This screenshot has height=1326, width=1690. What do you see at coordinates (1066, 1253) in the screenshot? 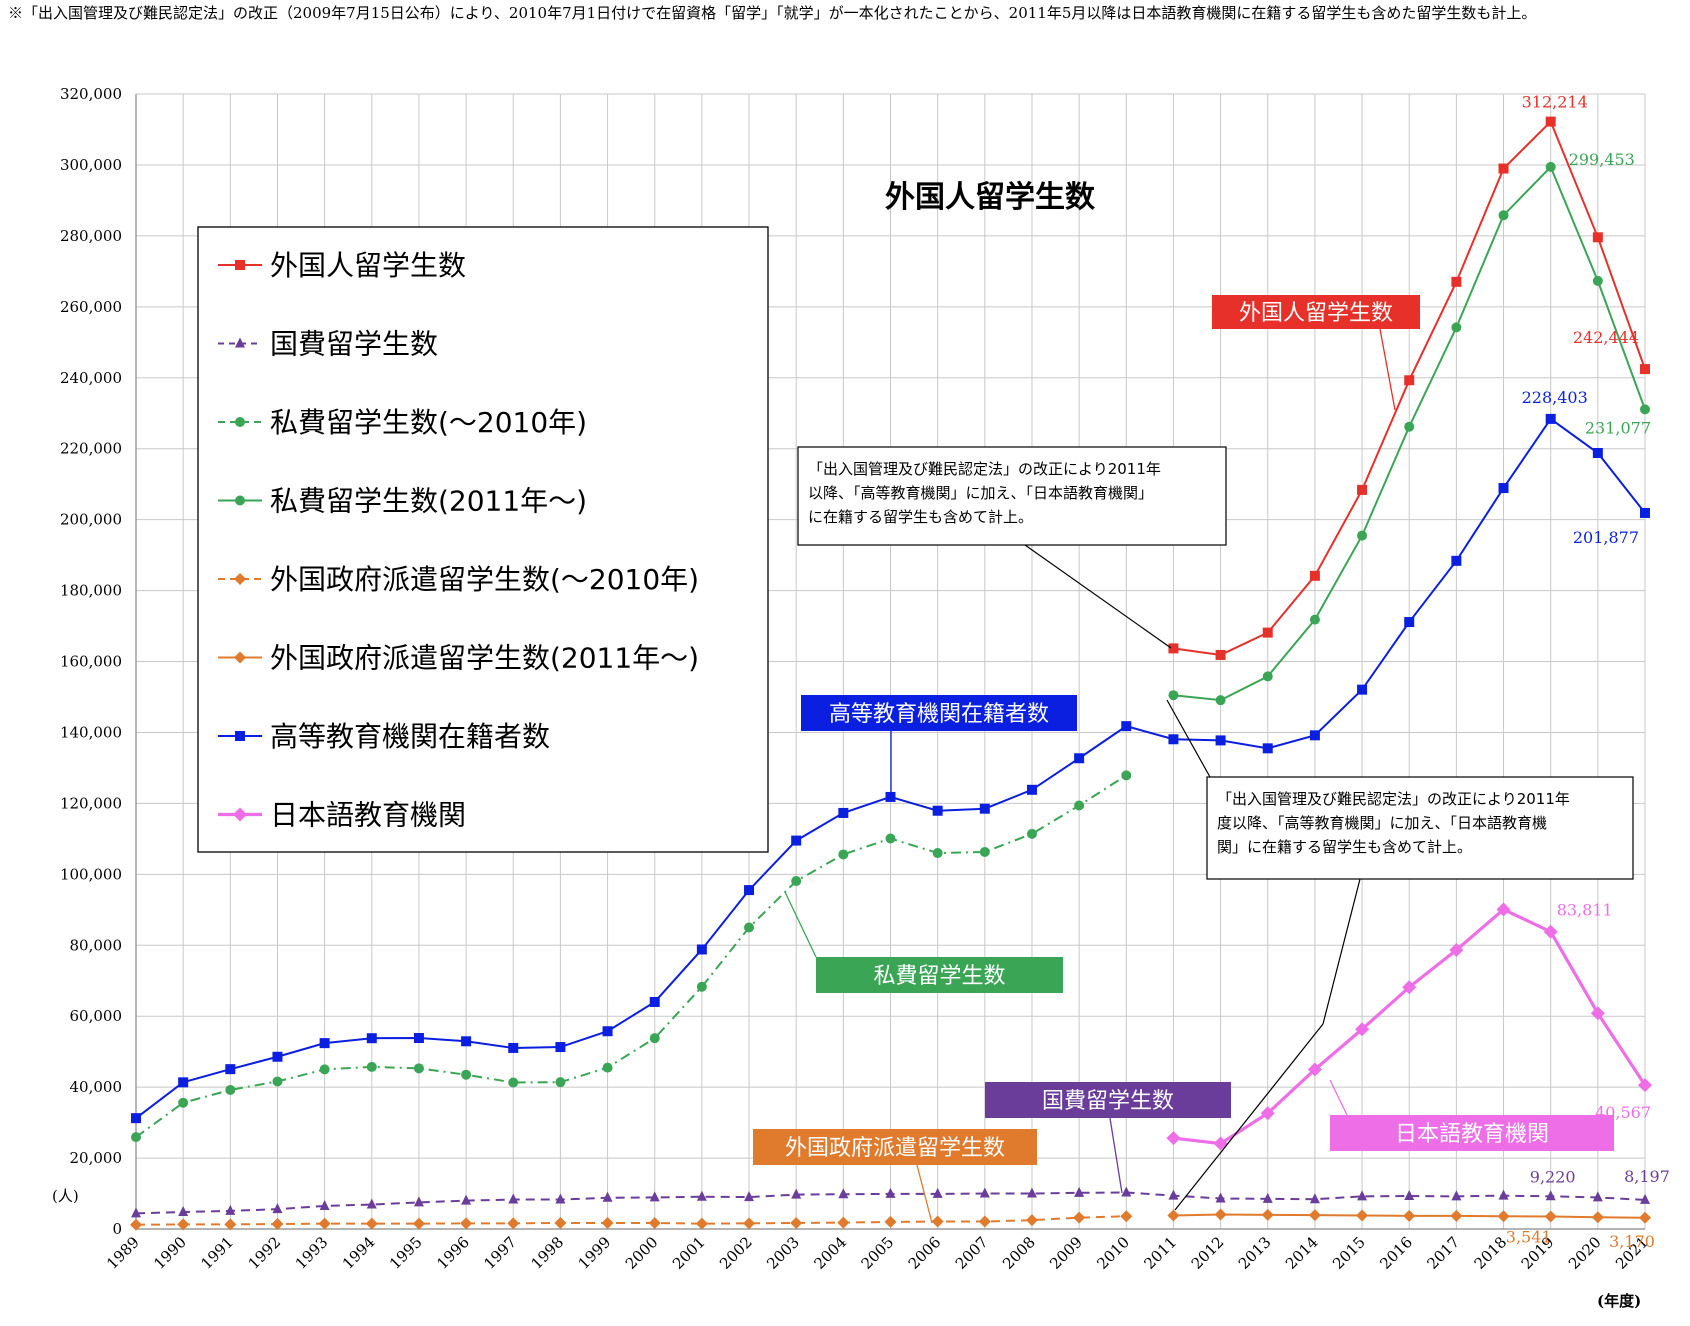
I see `x-tick-label: 2009` at bounding box center [1066, 1253].